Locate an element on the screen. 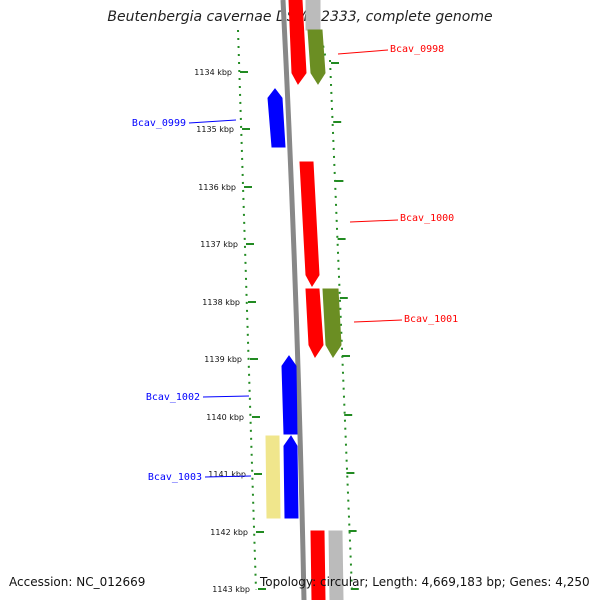 The image size is (600, 600). gene-grey-top is located at coordinates (313, 15).